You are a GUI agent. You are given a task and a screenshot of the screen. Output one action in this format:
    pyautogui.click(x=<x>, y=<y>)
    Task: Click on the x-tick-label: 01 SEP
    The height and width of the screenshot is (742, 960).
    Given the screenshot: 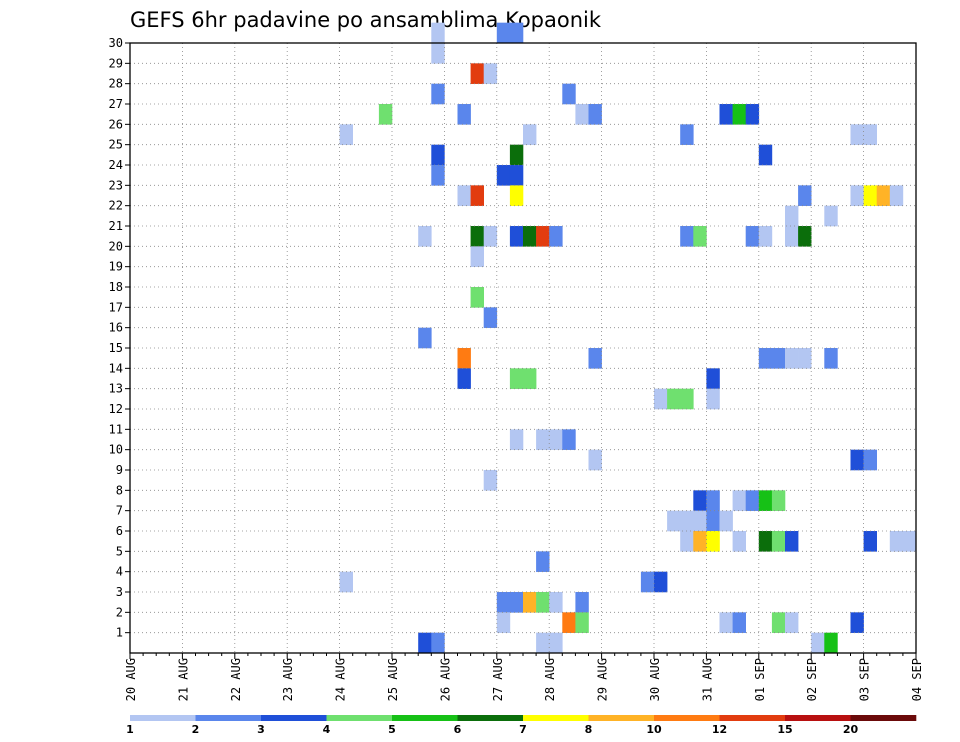 What is the action you would take?
    pyautogui.click(x=760, y=679)
    